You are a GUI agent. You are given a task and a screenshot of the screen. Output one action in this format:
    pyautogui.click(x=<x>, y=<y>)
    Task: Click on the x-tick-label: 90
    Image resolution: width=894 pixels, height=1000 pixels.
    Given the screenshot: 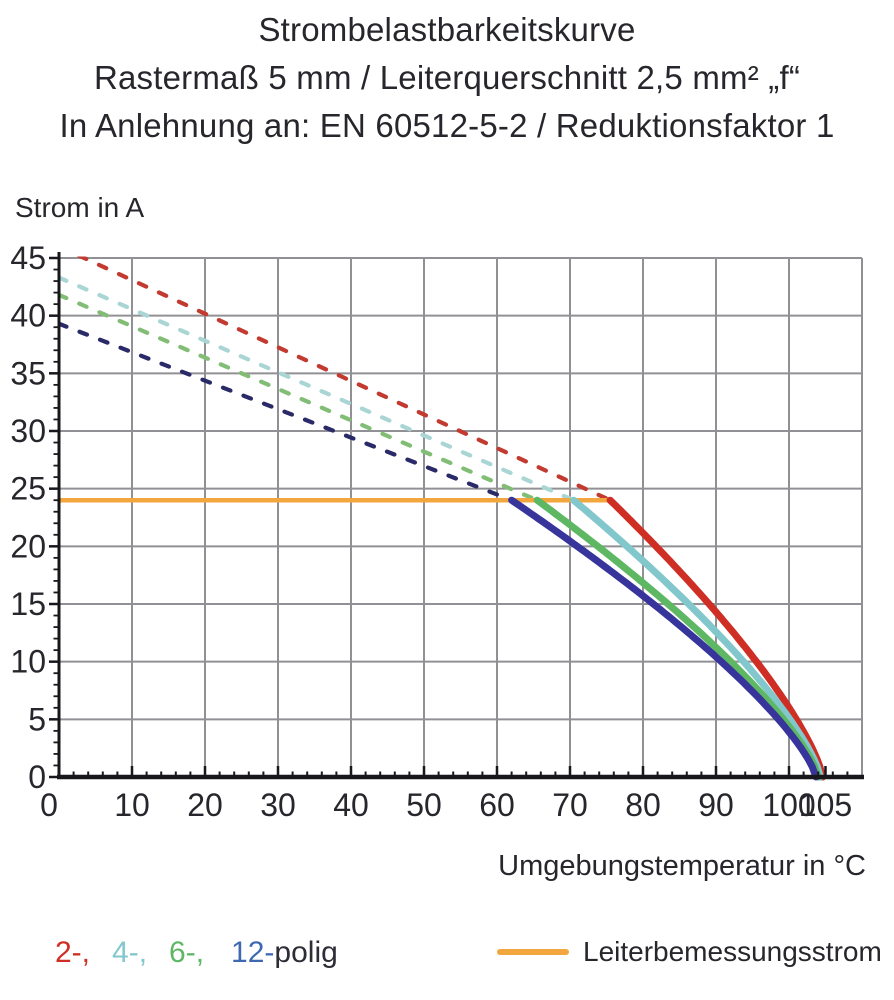 What is the action you would take?
    pyautogui.click(x=716, y=805)
    